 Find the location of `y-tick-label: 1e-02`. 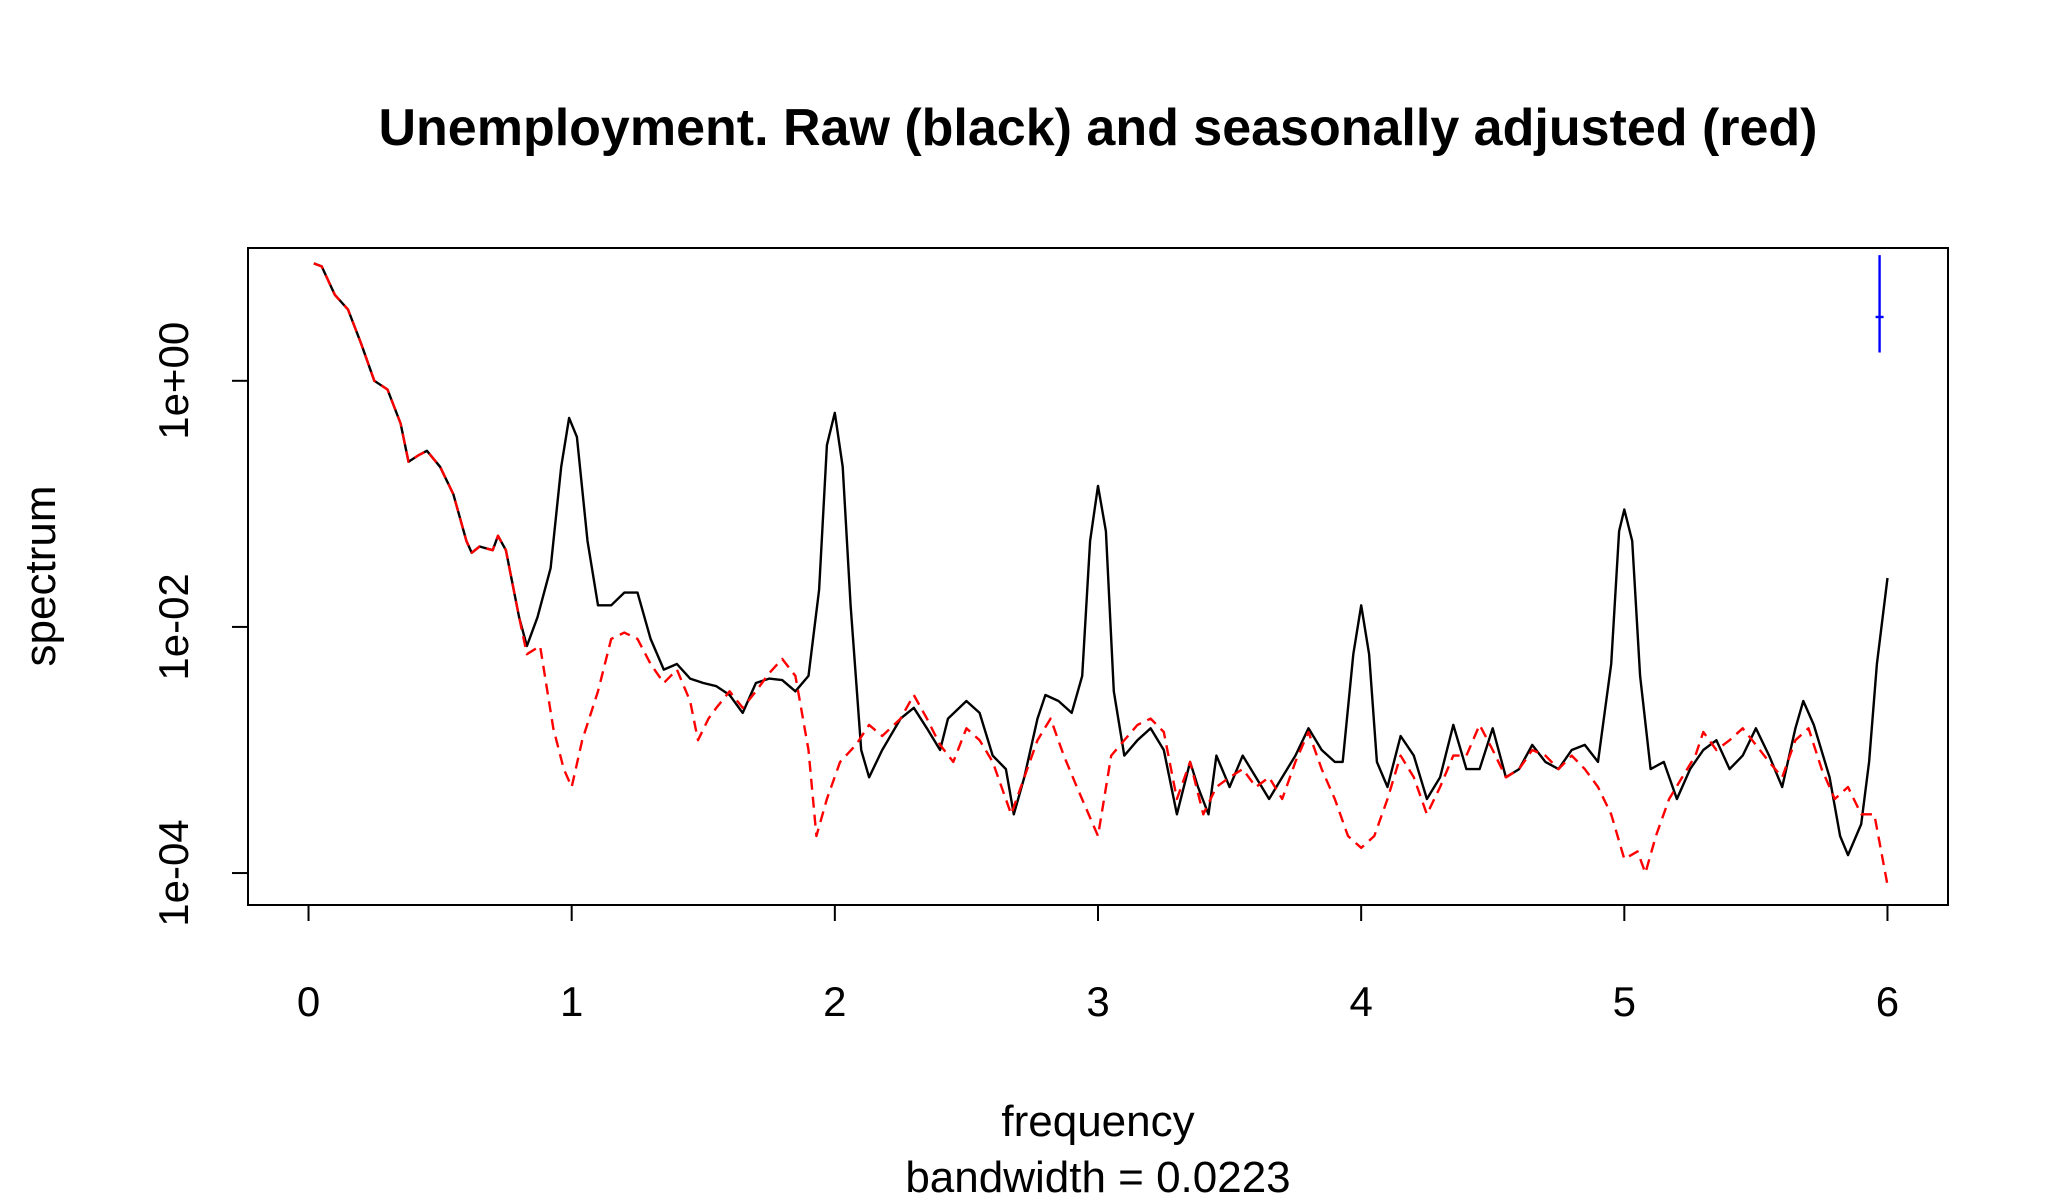

y-tick-label: 1e-02 is located at coordinates (173, 626).